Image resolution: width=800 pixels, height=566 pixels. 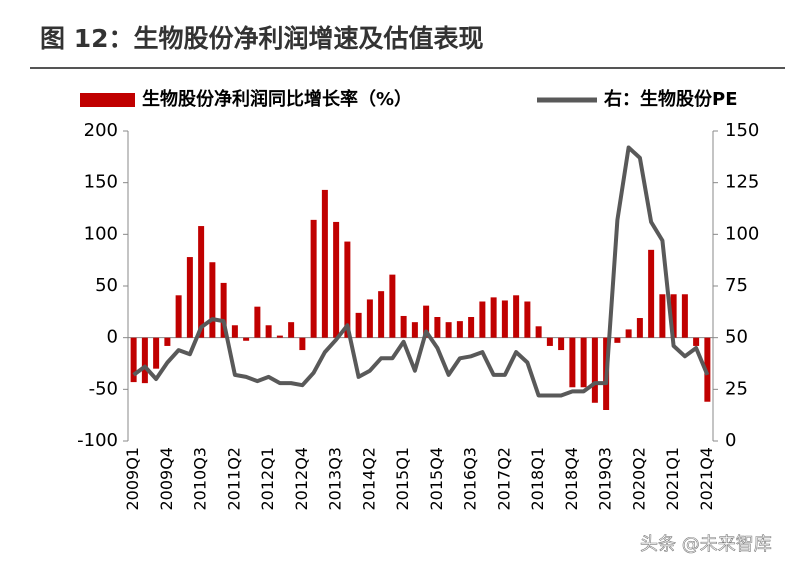 What do you see at coordinates (537, 479) in the screenshot?
I see `x-tick-label: 2018Q1` at bounding box center [537, 479].